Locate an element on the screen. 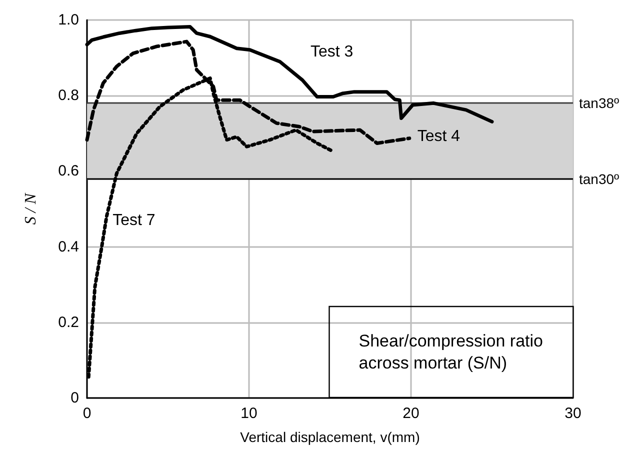  x-tick-label: 0 is located at coordinates (87, 413).